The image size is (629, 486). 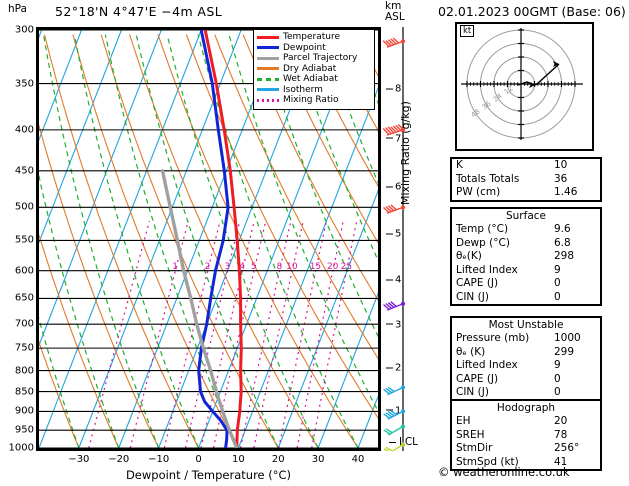 I want to click on height-unit-label: km ASL, so click(x=395, y=12).